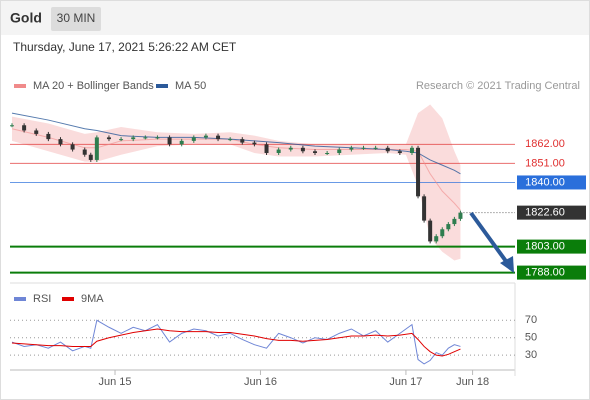  Describe the element at coordinates (545, 144) in the screenshot. I see `level-label: 1862.00` at that location.